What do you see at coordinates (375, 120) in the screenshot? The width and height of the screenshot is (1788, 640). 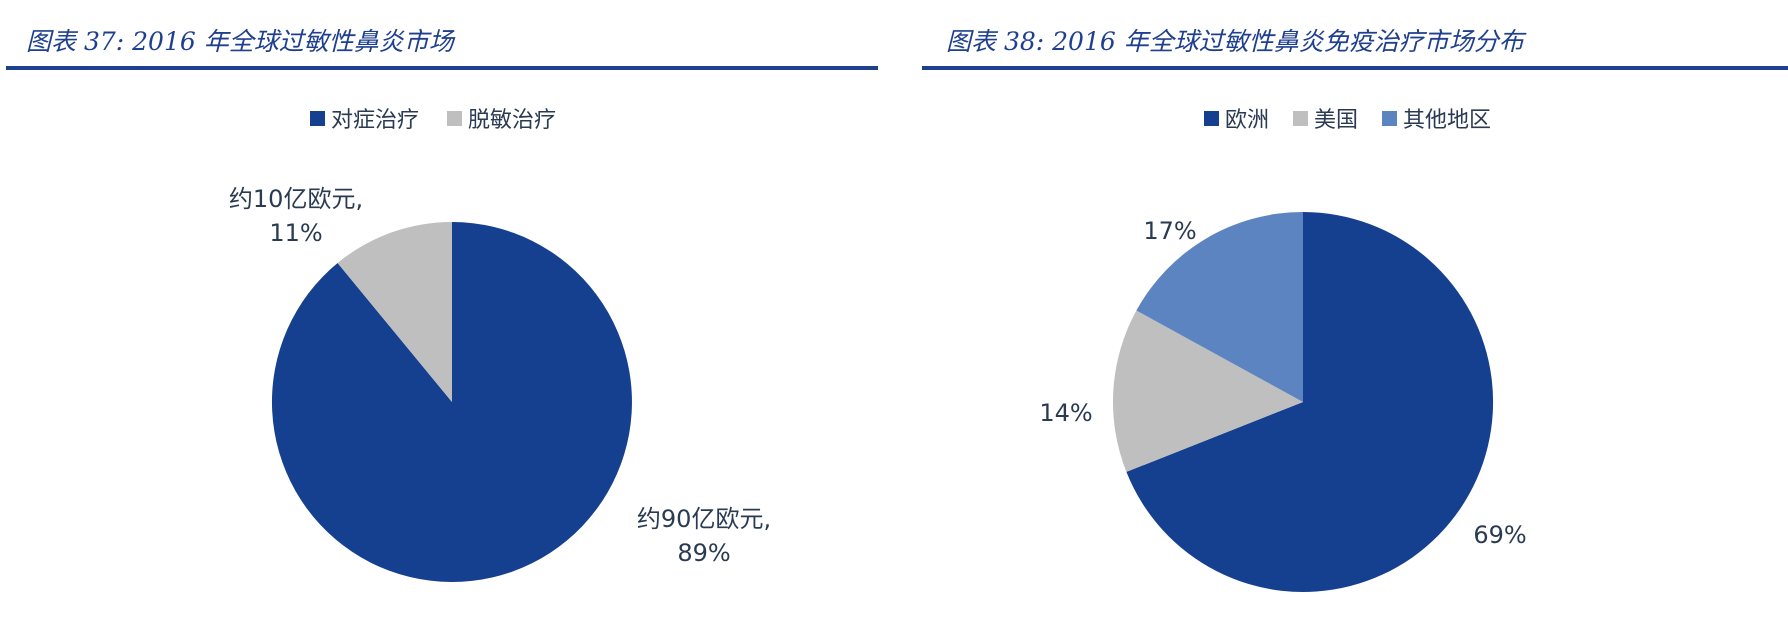 I see `legend-label: 对症治疗` at bounding box center [375, 120].